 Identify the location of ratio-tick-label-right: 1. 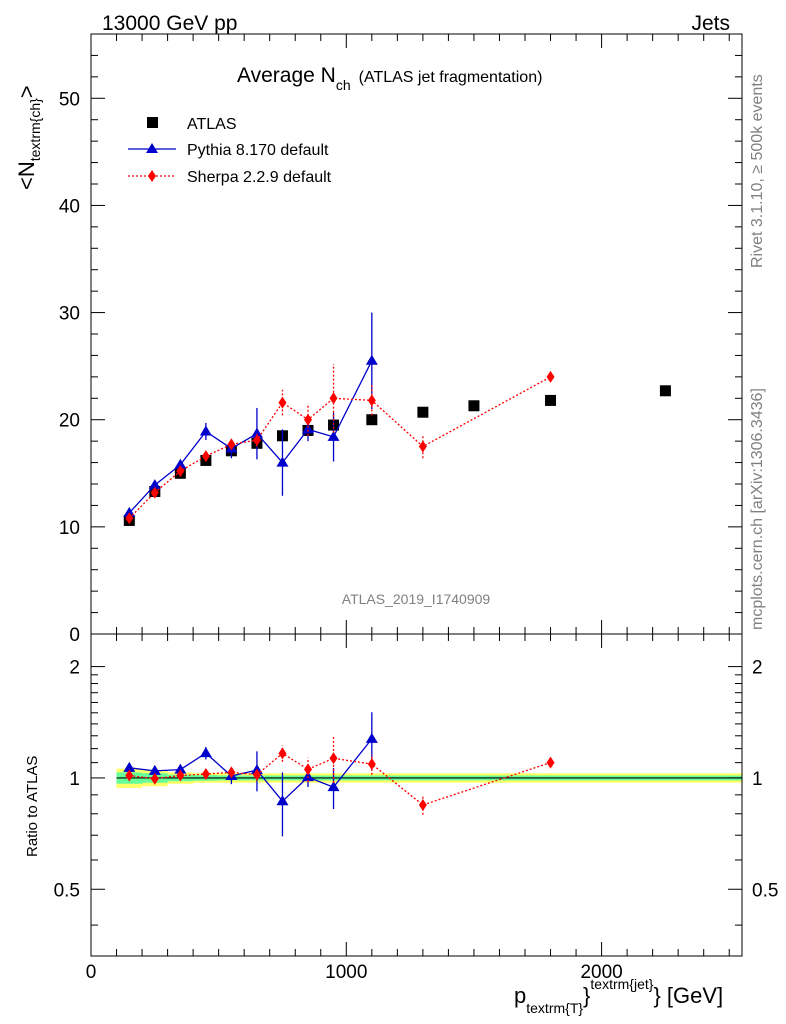
(757, 779).